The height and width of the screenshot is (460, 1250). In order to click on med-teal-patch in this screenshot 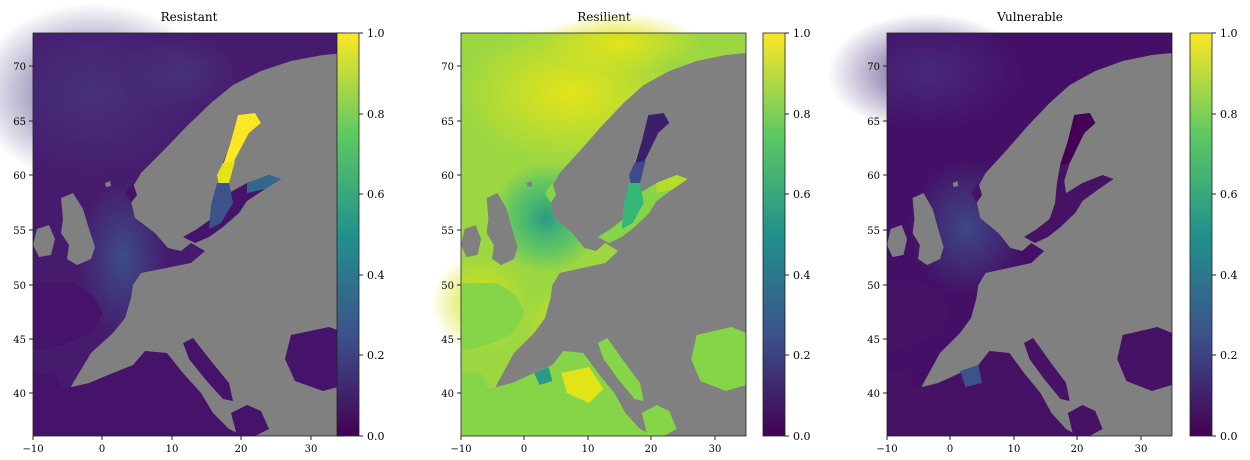, I will do `click(543, 376)`.